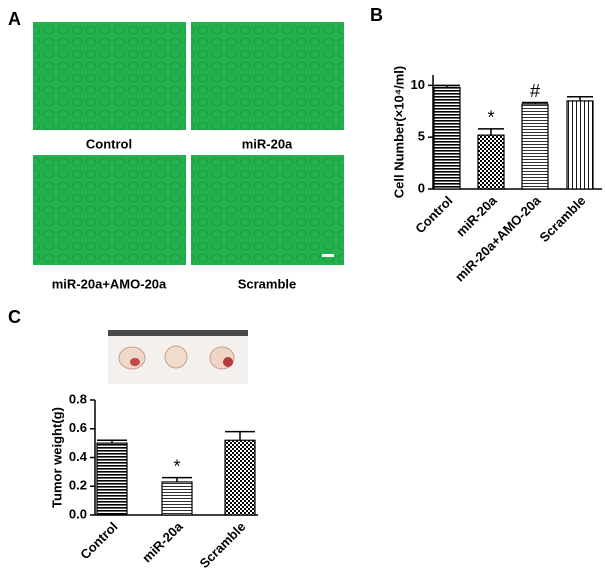 This screenshot has width=605, height=576. What do you see at coordinates (109, 283) in the screenshot?
I see `micrograph-caption: miR-20a+AMO-20a` at bounding box center [109, 283].